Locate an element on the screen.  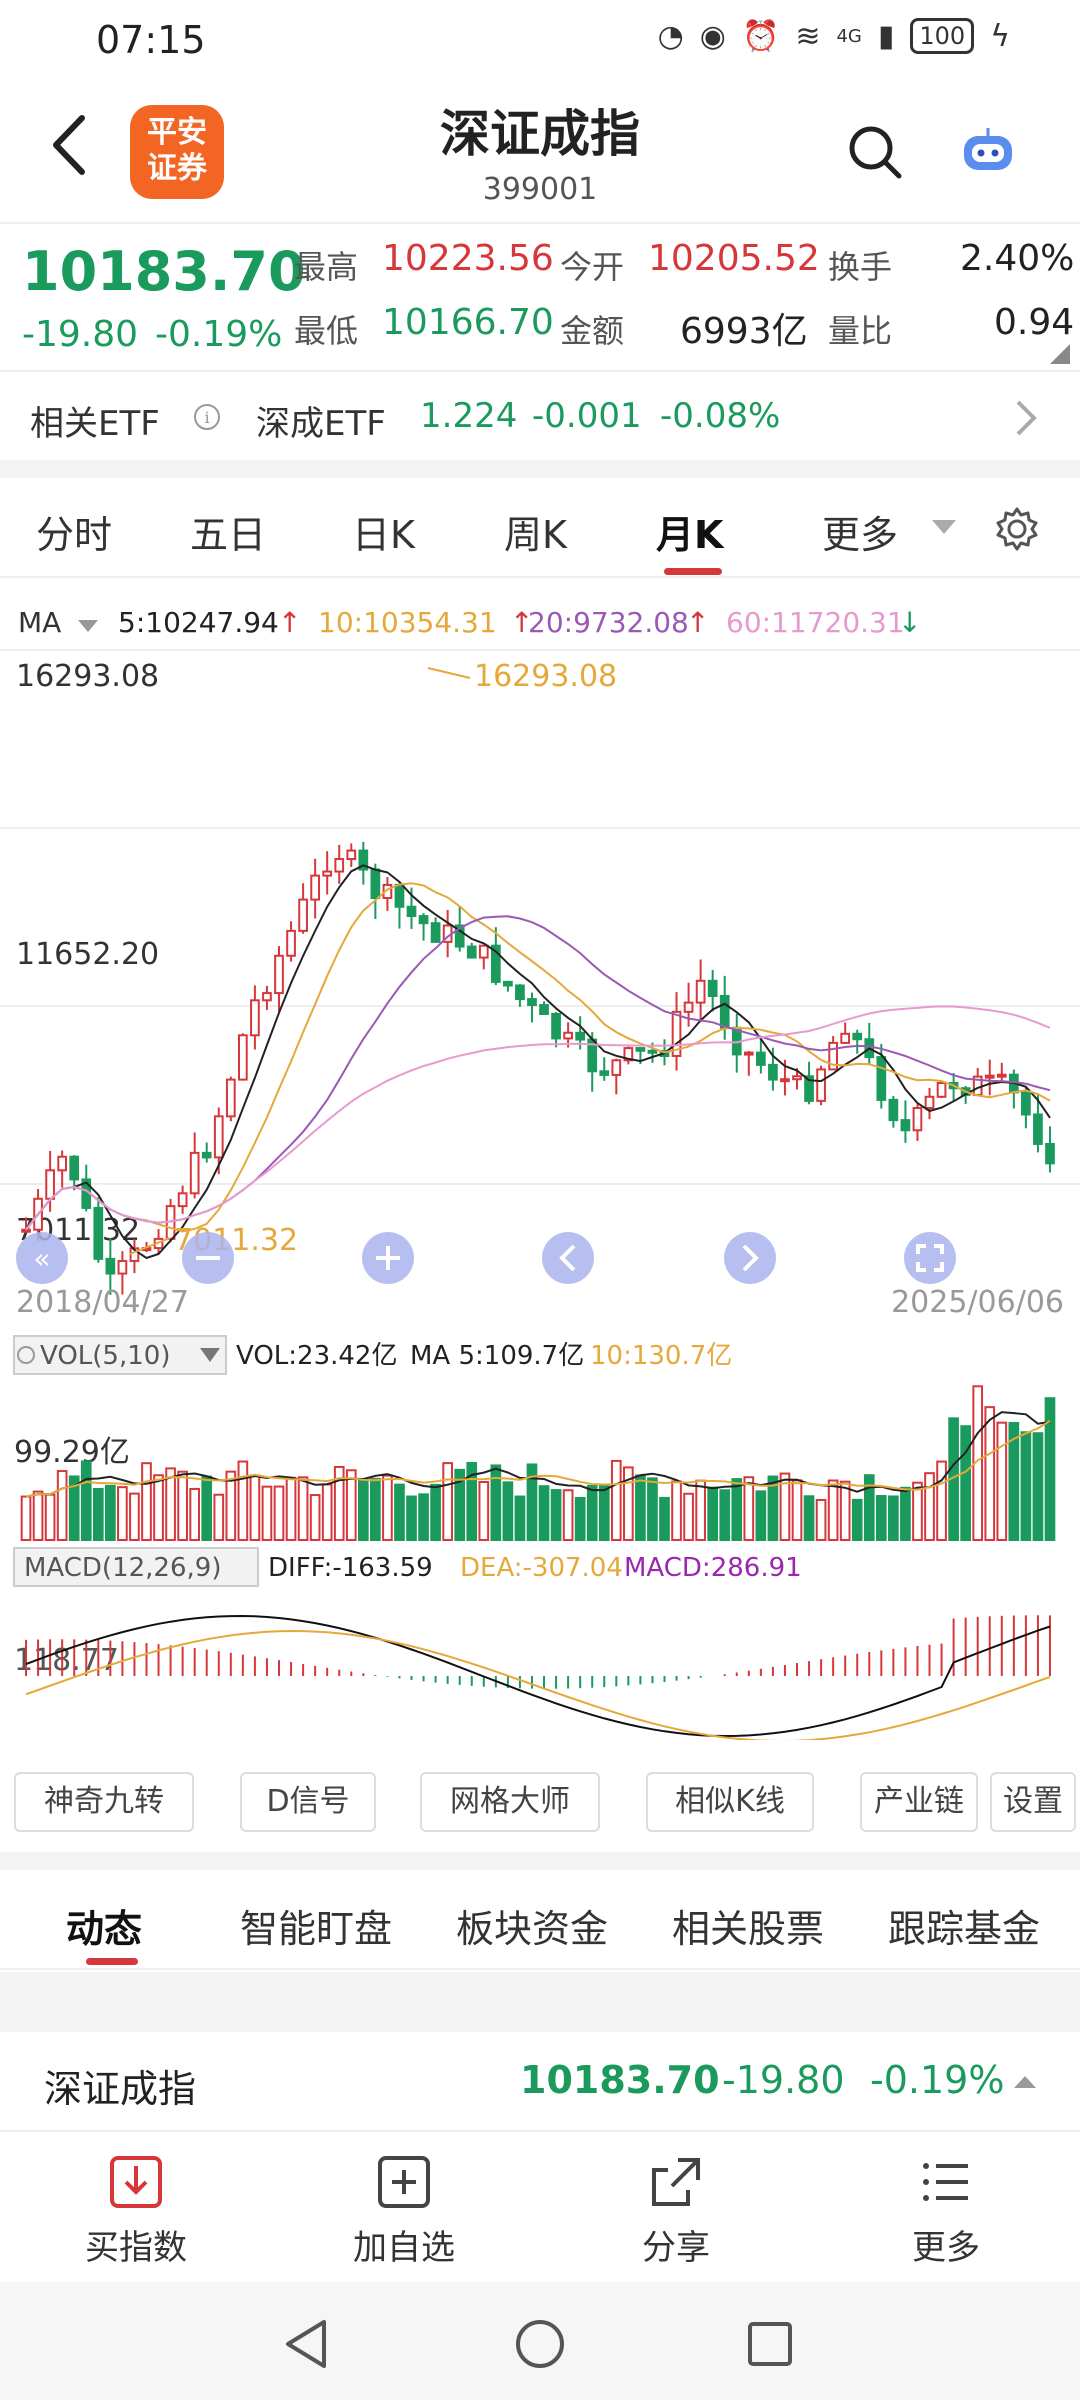
similar-kline-button: 相似K线 is located at coordinates (730, 1802).